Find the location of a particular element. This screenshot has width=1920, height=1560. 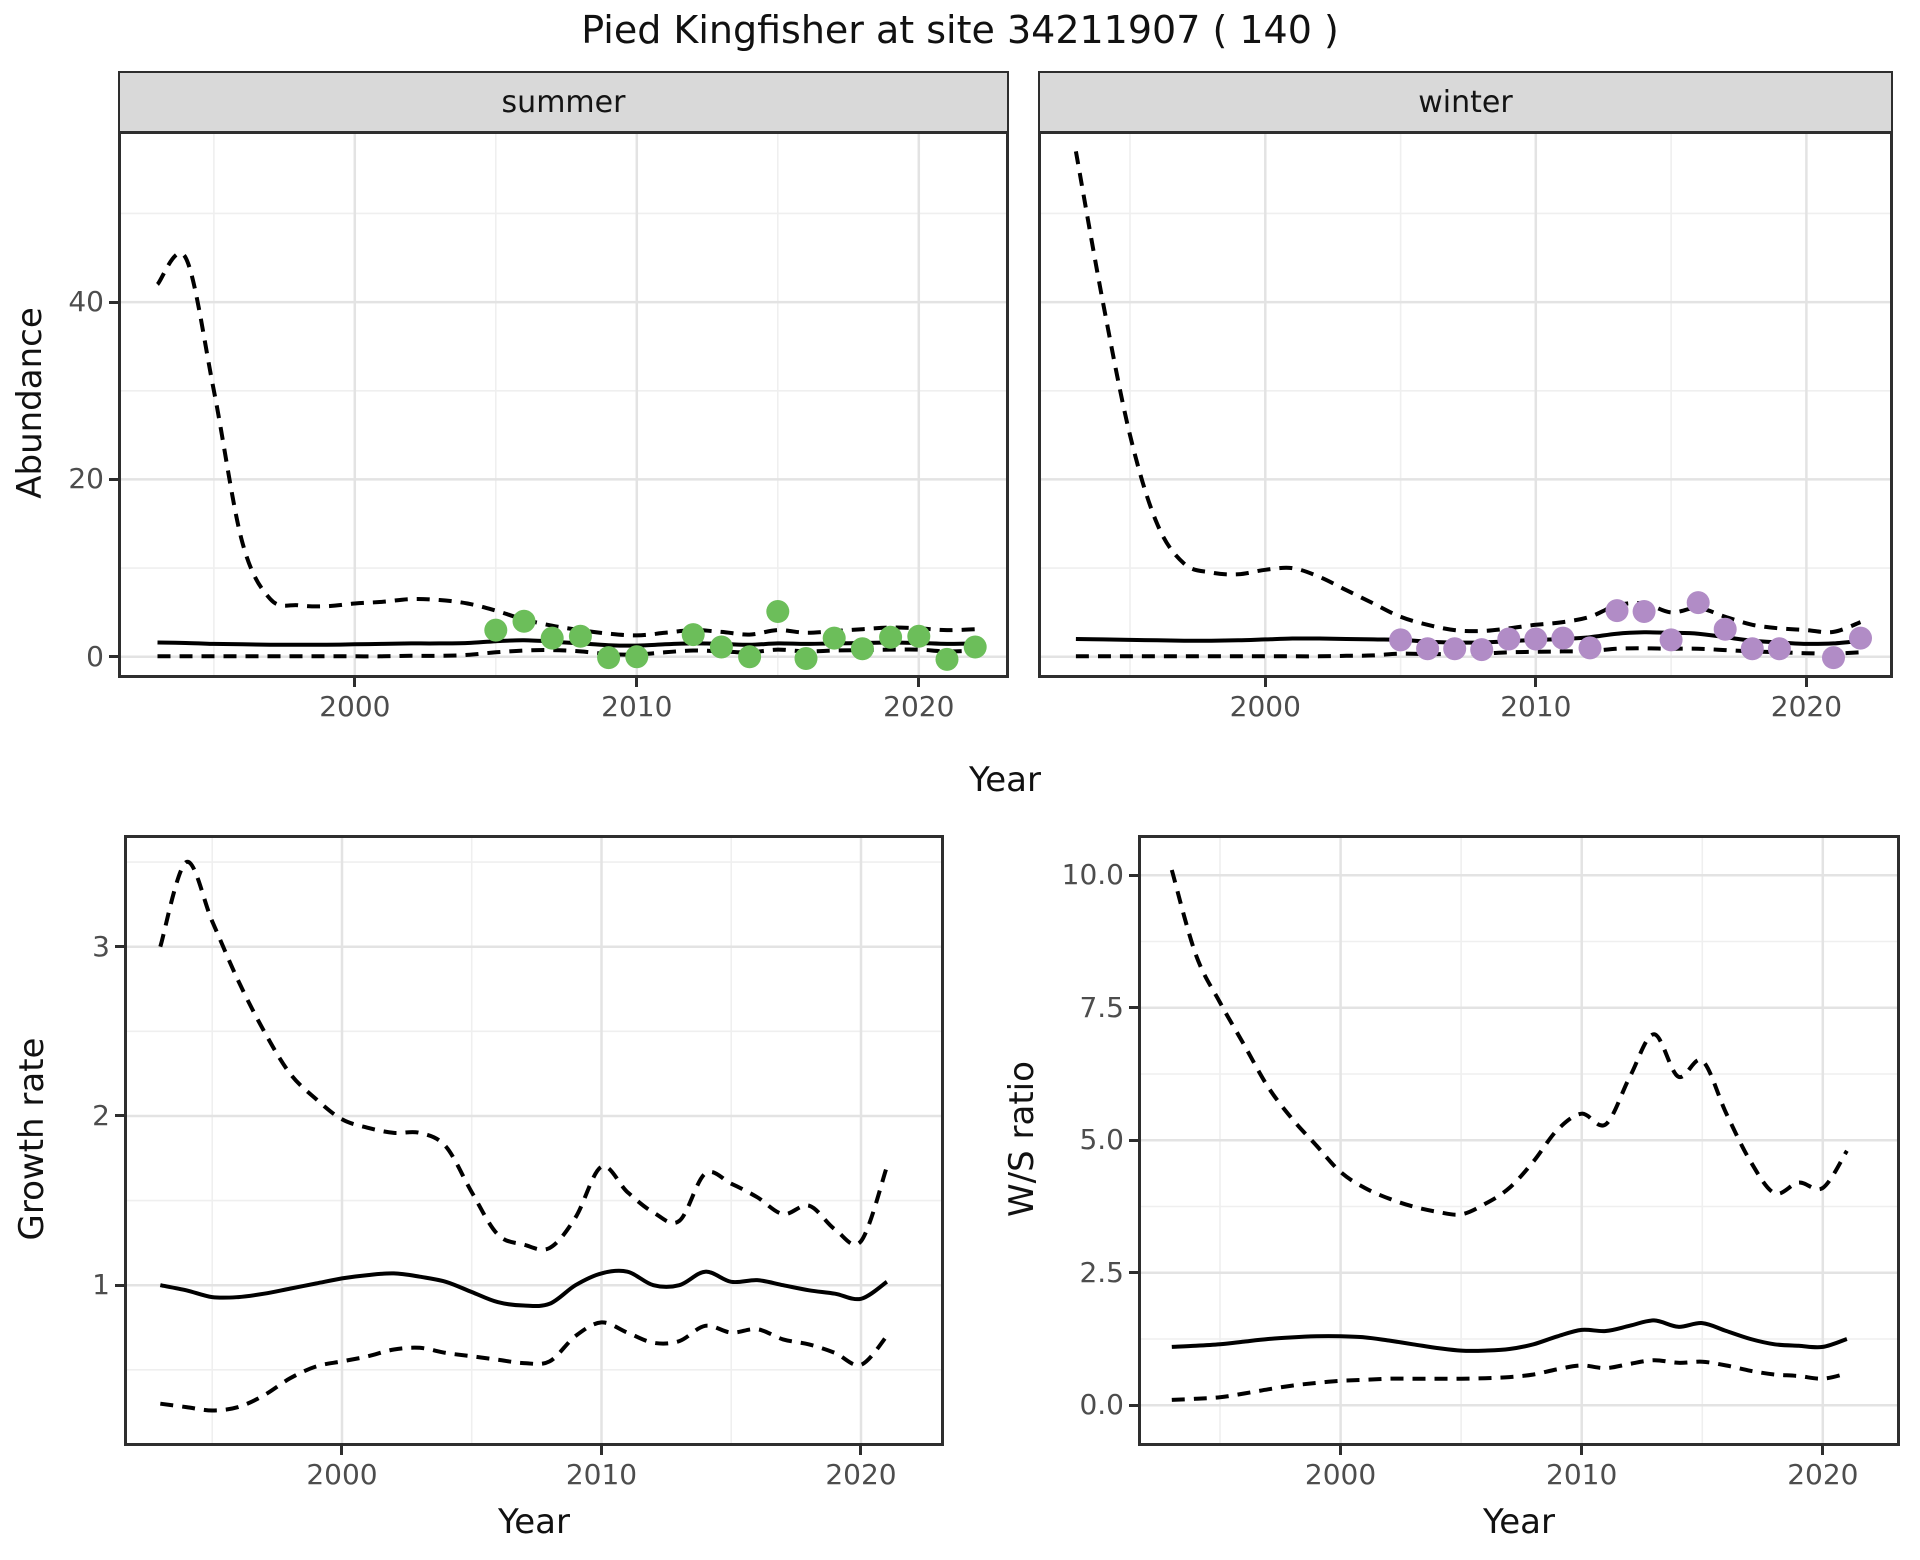

y-axis-tick-label: 0 is located at coordinates (95, 656).